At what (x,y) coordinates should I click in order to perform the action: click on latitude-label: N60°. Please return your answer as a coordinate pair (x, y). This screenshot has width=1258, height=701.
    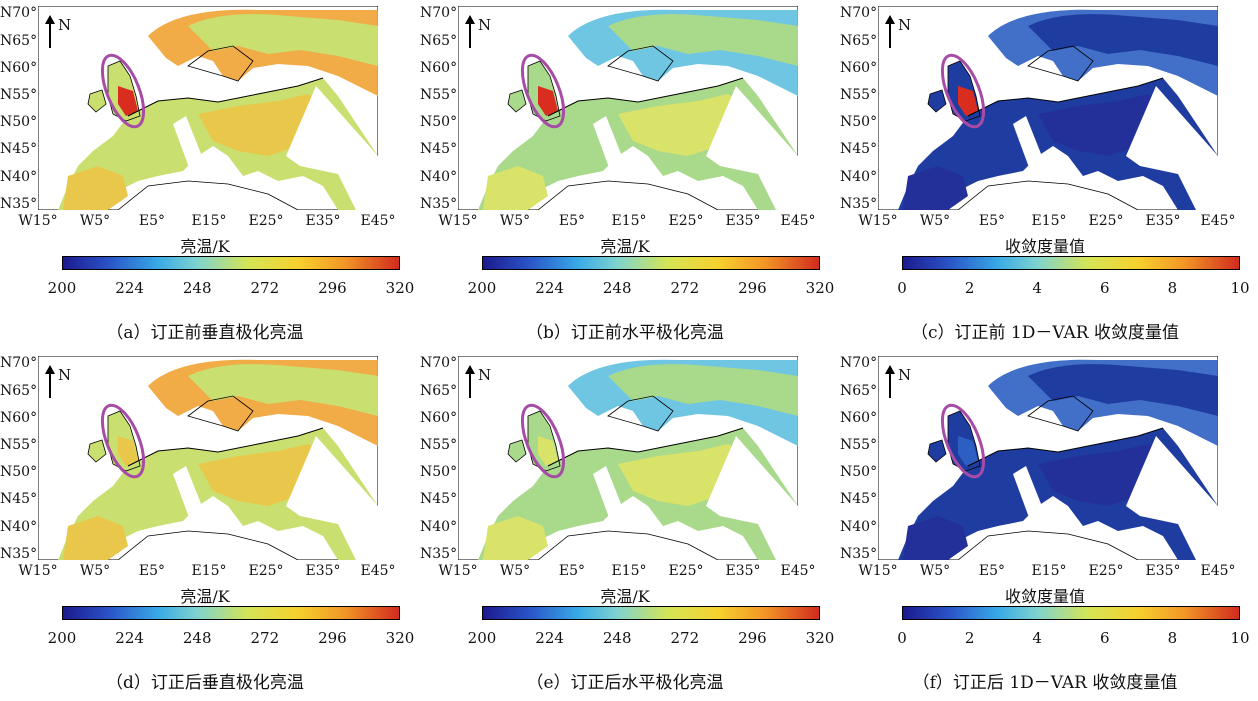
    Looking at the image, I should click on (19, 418).